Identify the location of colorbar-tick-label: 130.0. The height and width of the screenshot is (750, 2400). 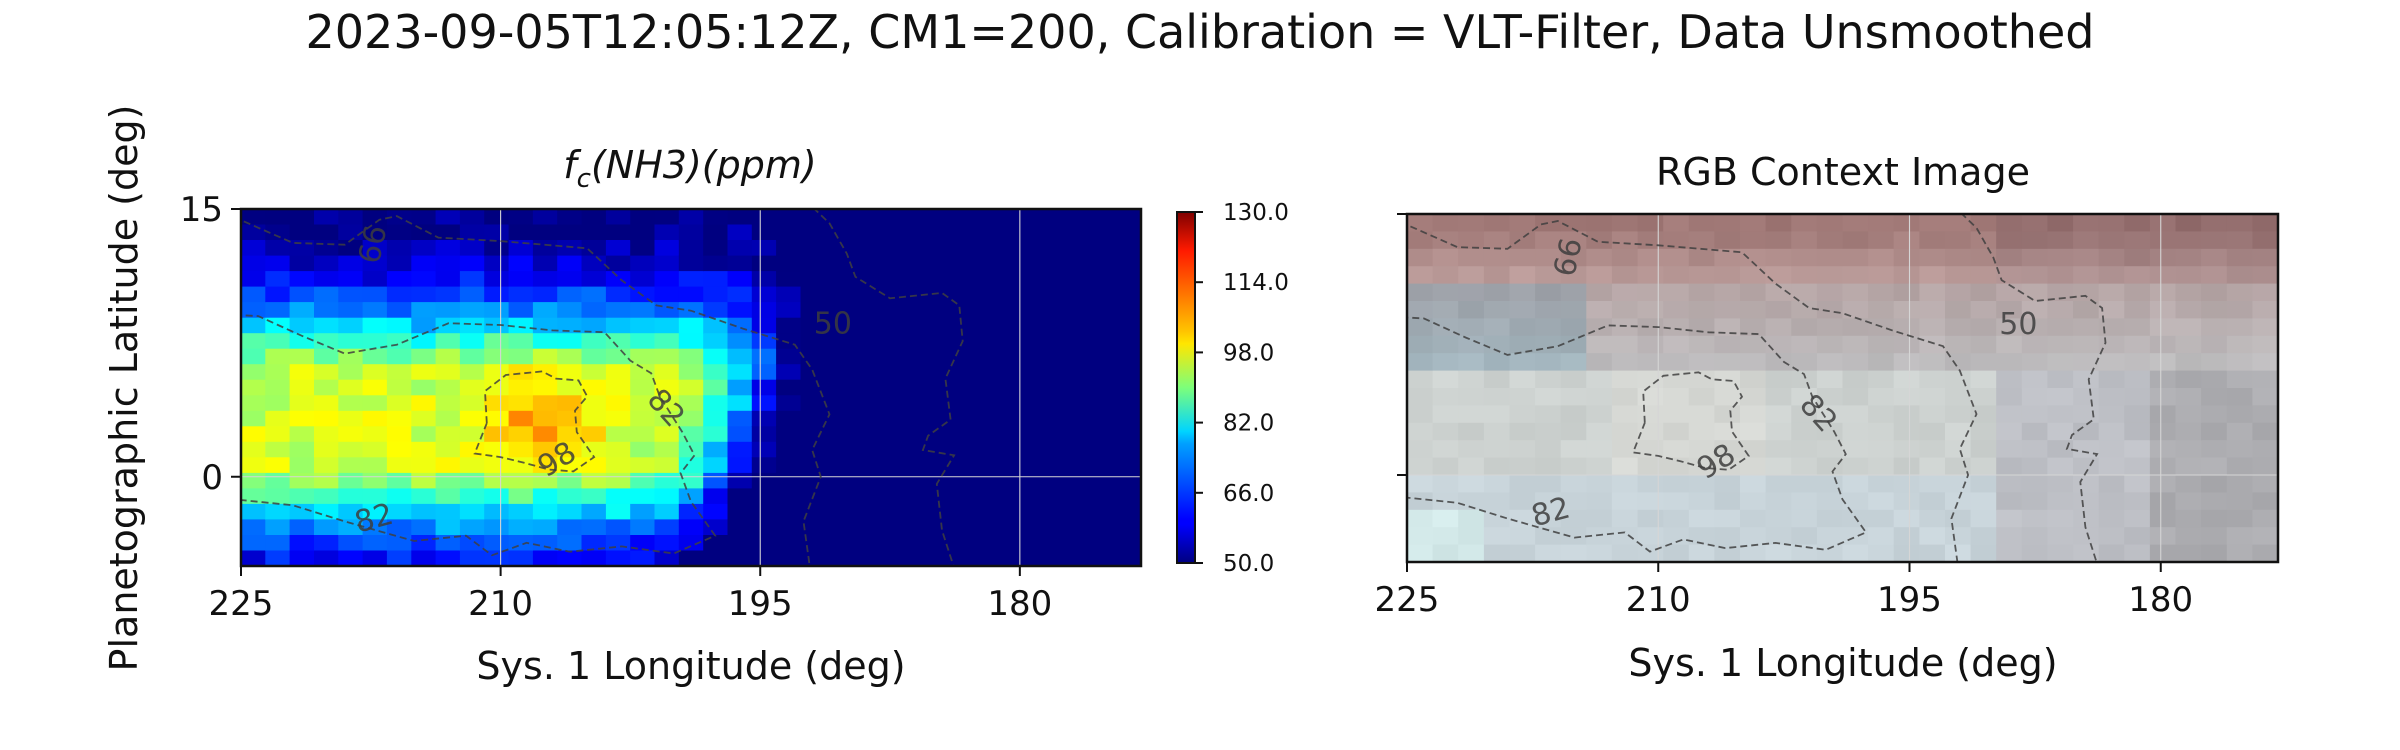
(1256, 213).